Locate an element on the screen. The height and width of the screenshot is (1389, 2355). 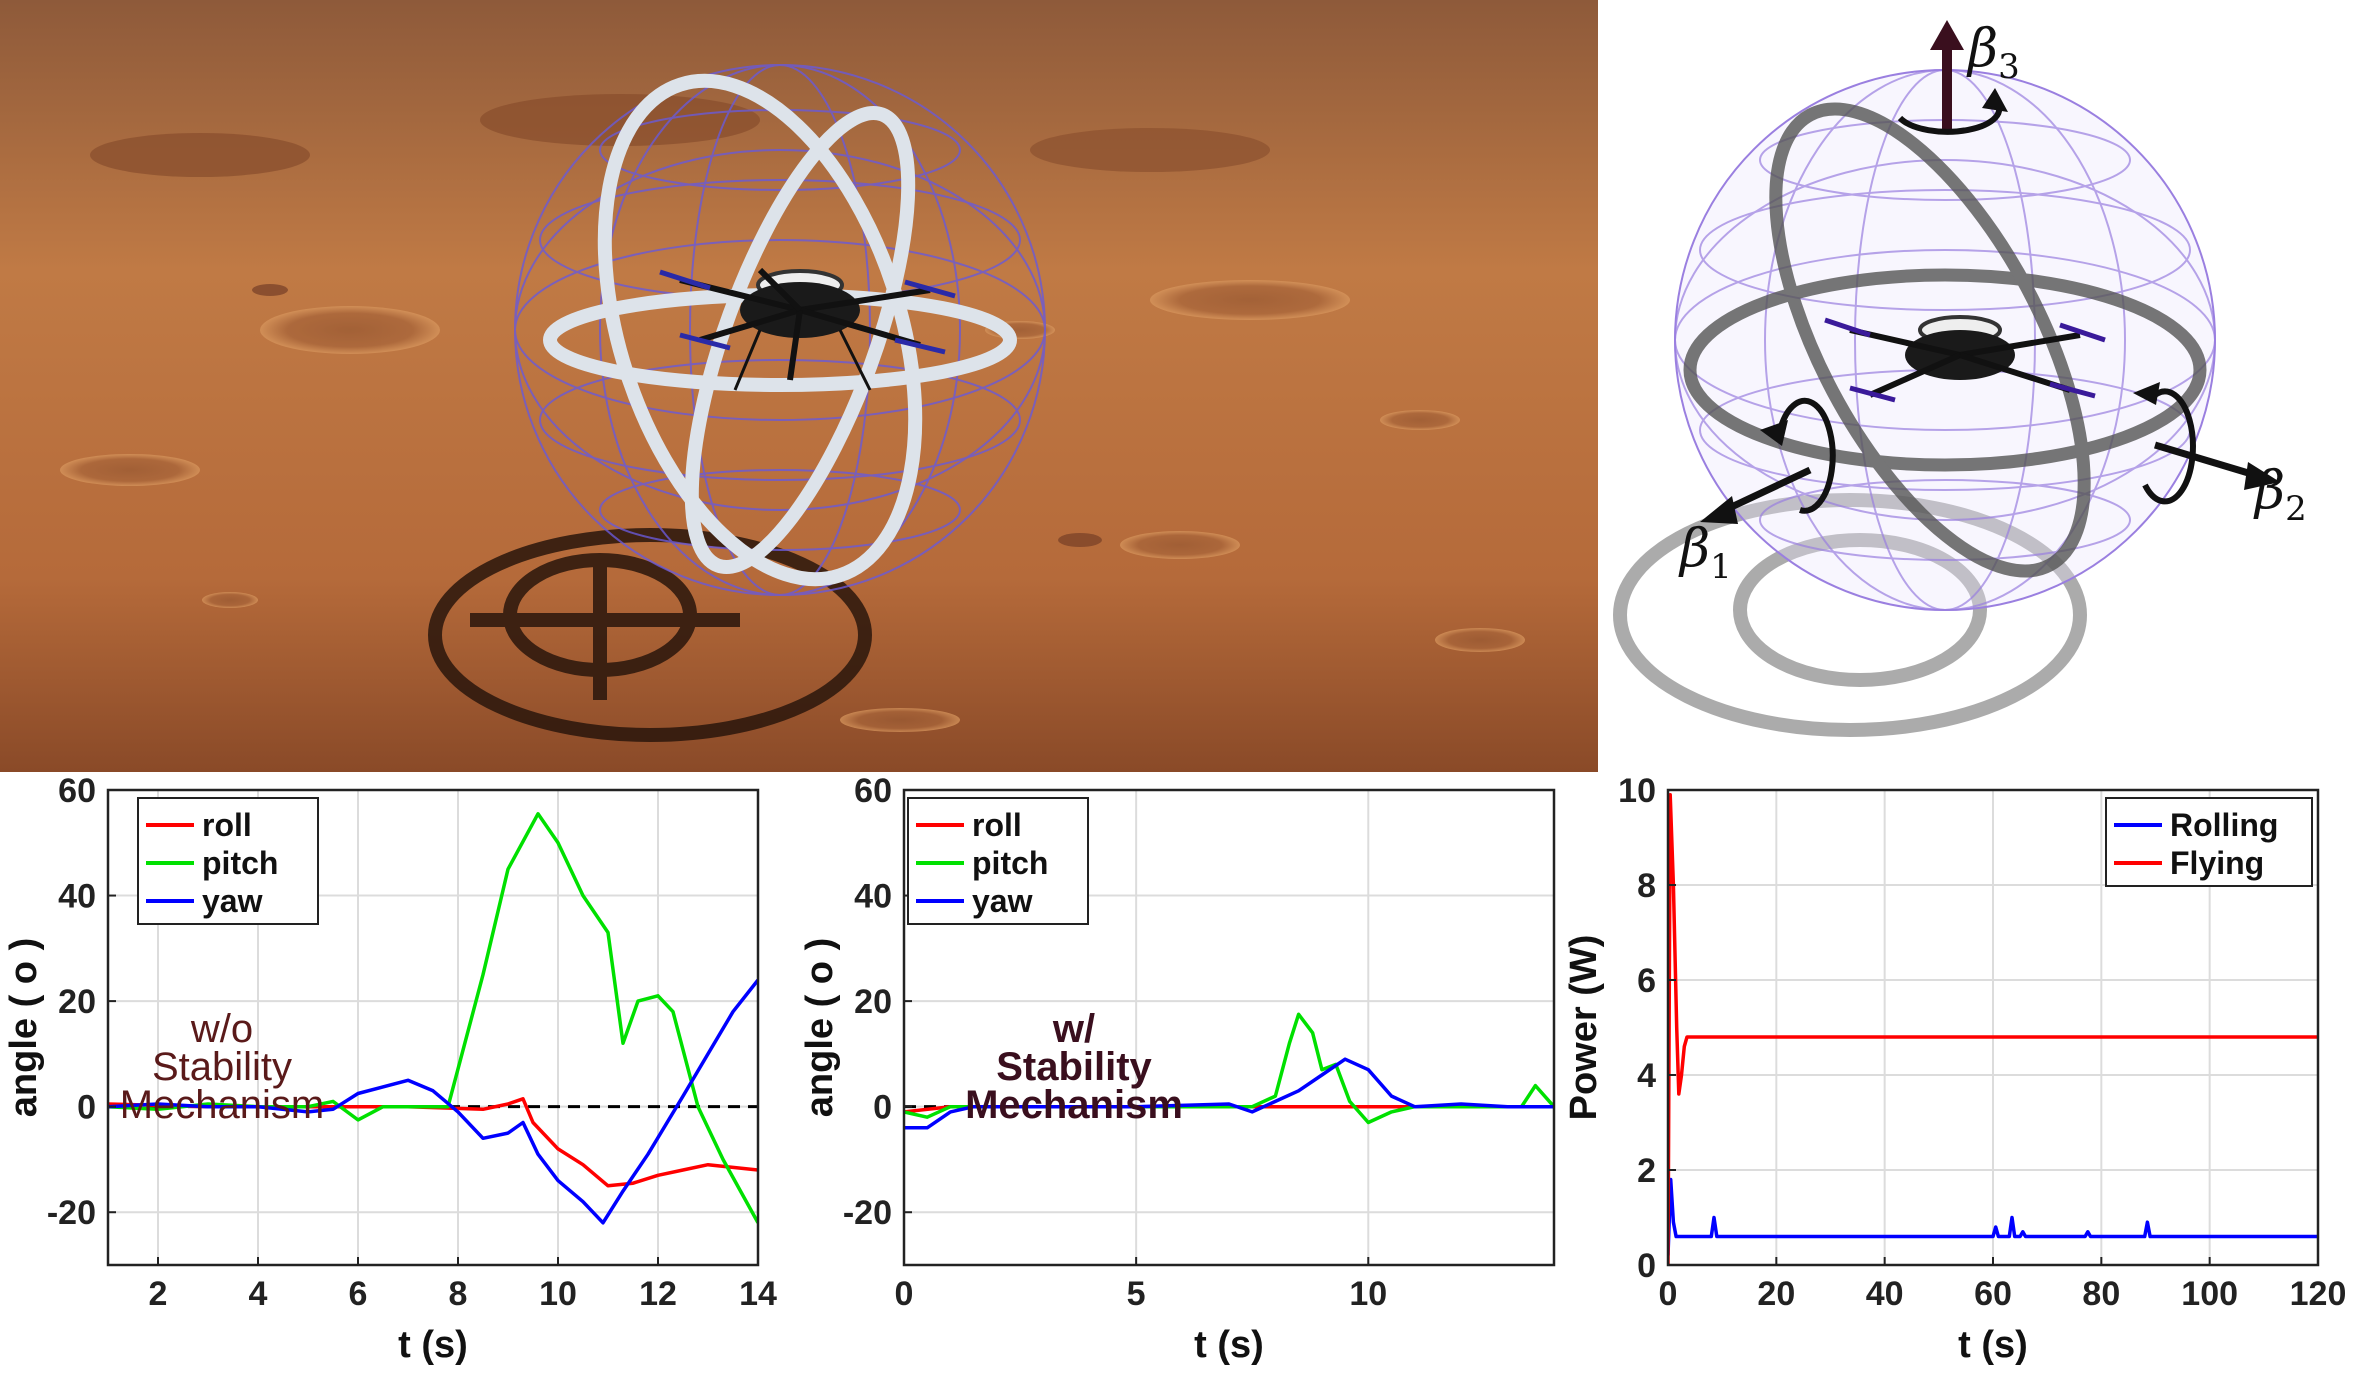
x-tick-label: 40 is located at coordinates (1885, 1294).